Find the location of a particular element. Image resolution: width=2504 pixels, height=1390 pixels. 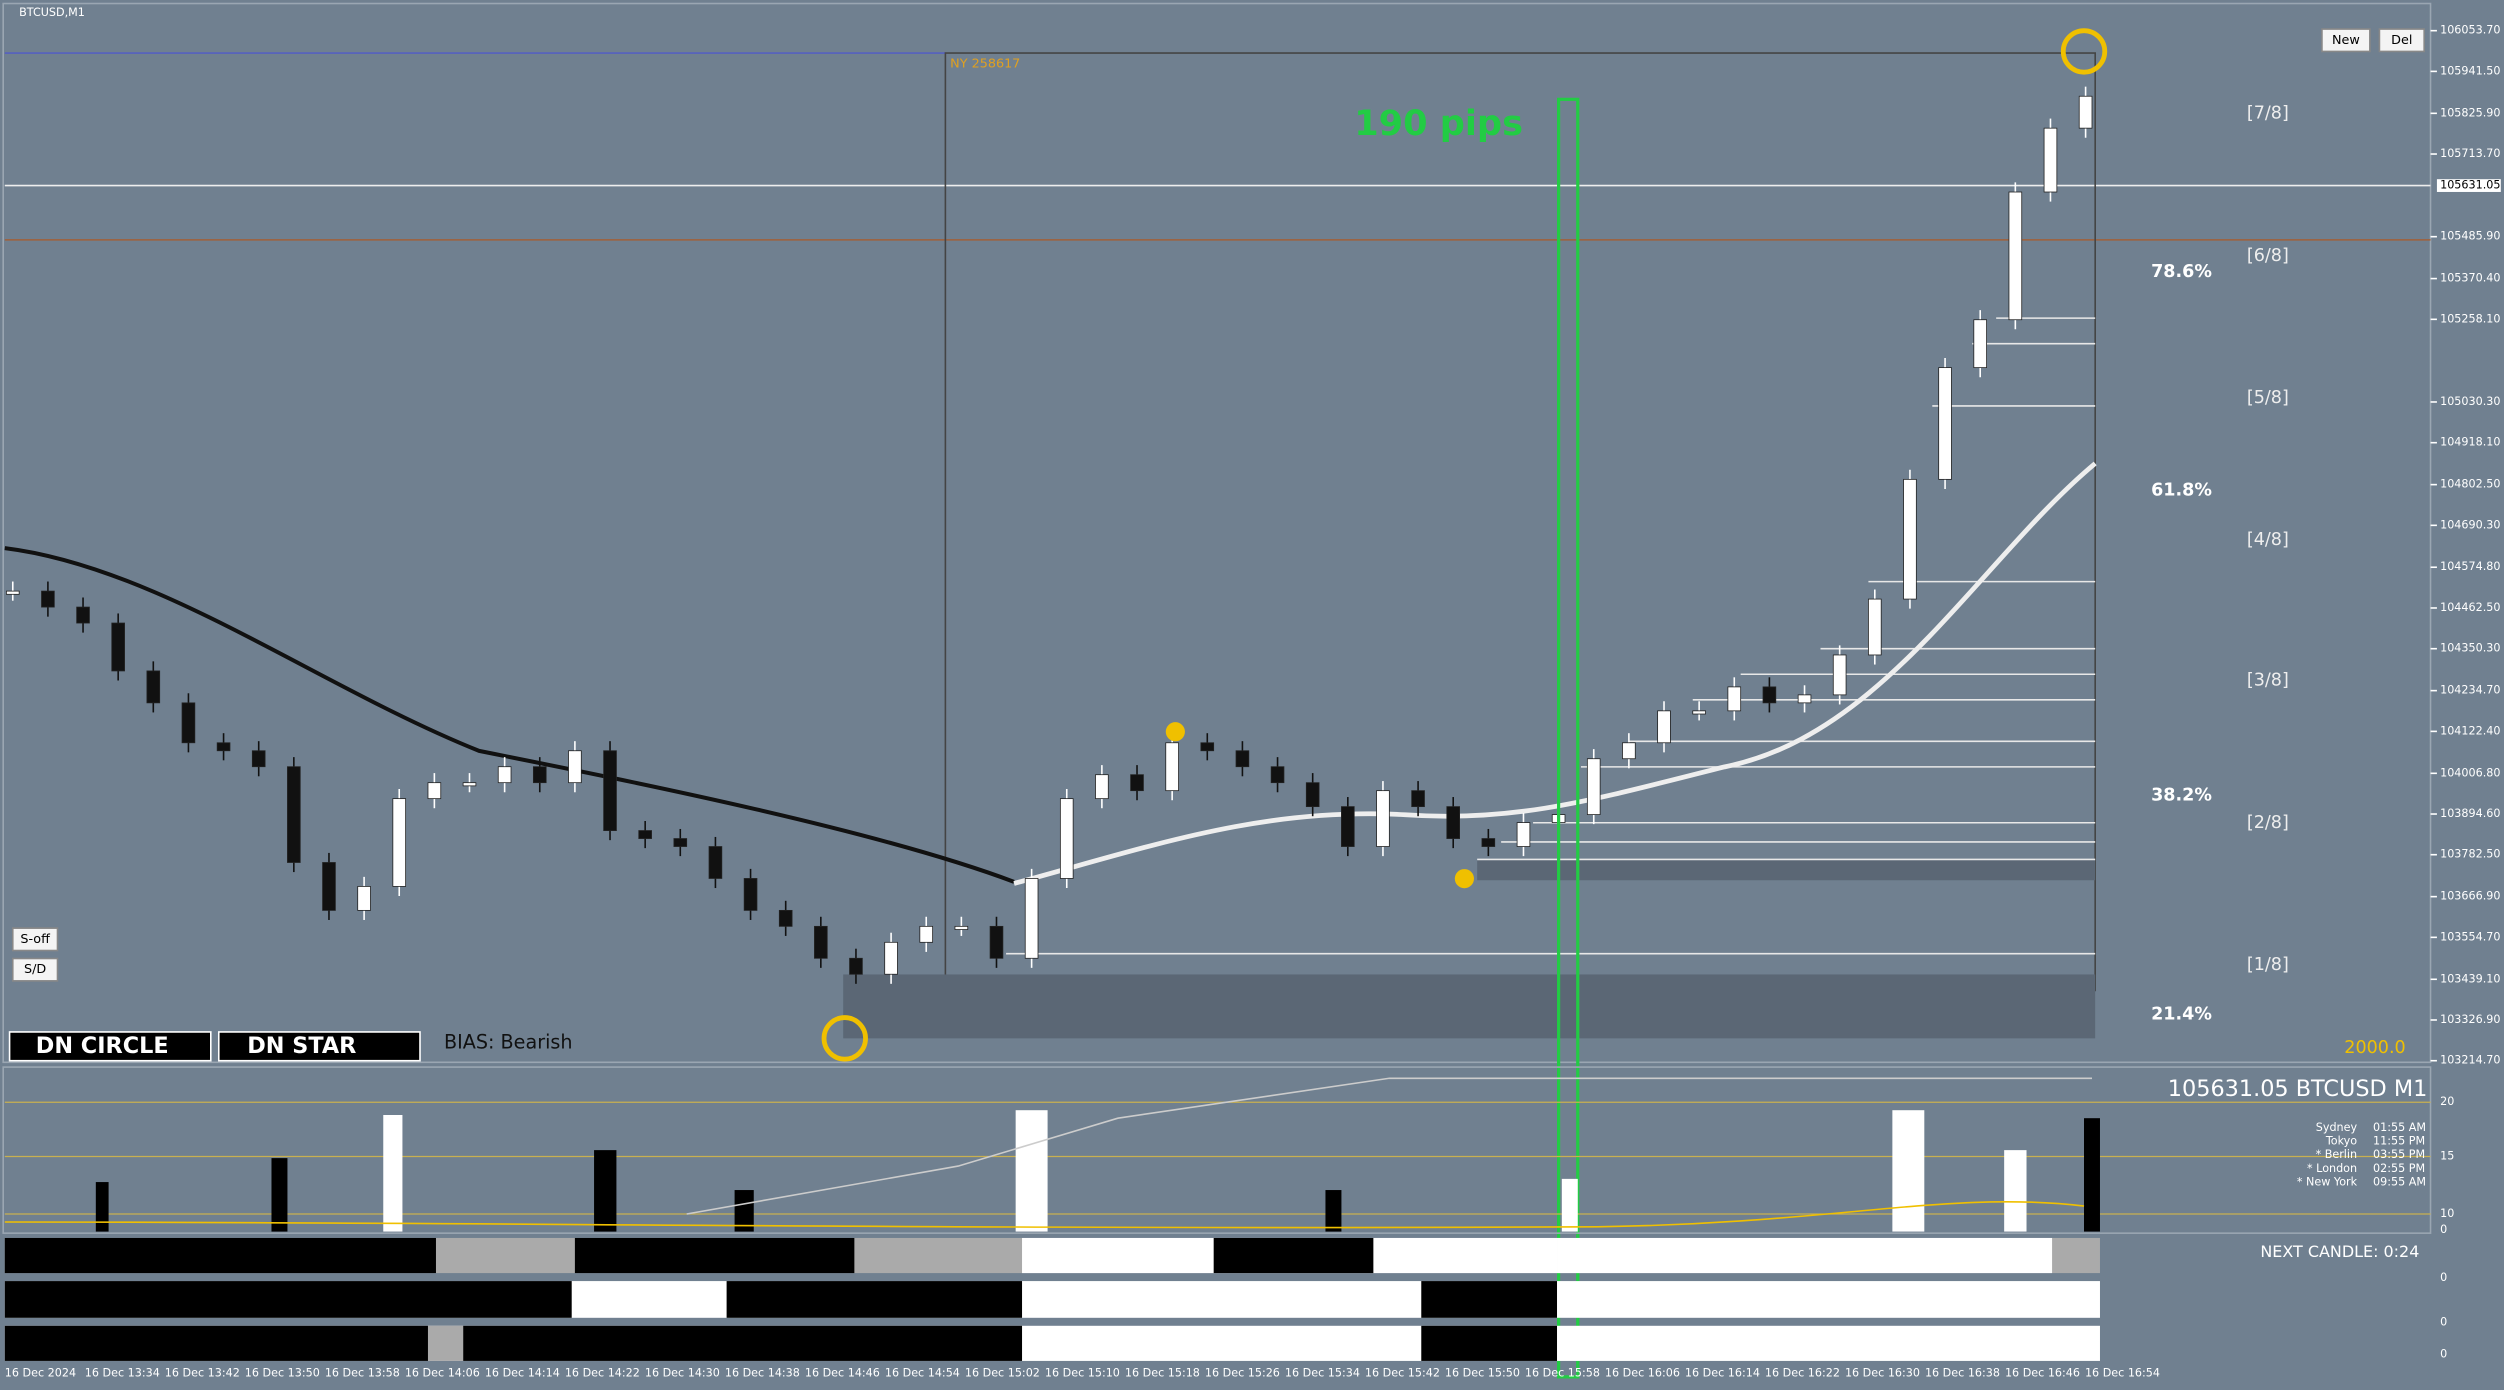

fib-level: [3/8] is located at coordinates (2268, 681).